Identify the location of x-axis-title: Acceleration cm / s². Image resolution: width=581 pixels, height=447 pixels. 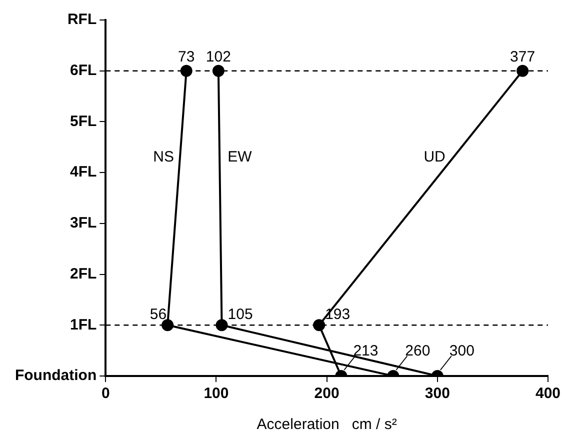
(326, 425).